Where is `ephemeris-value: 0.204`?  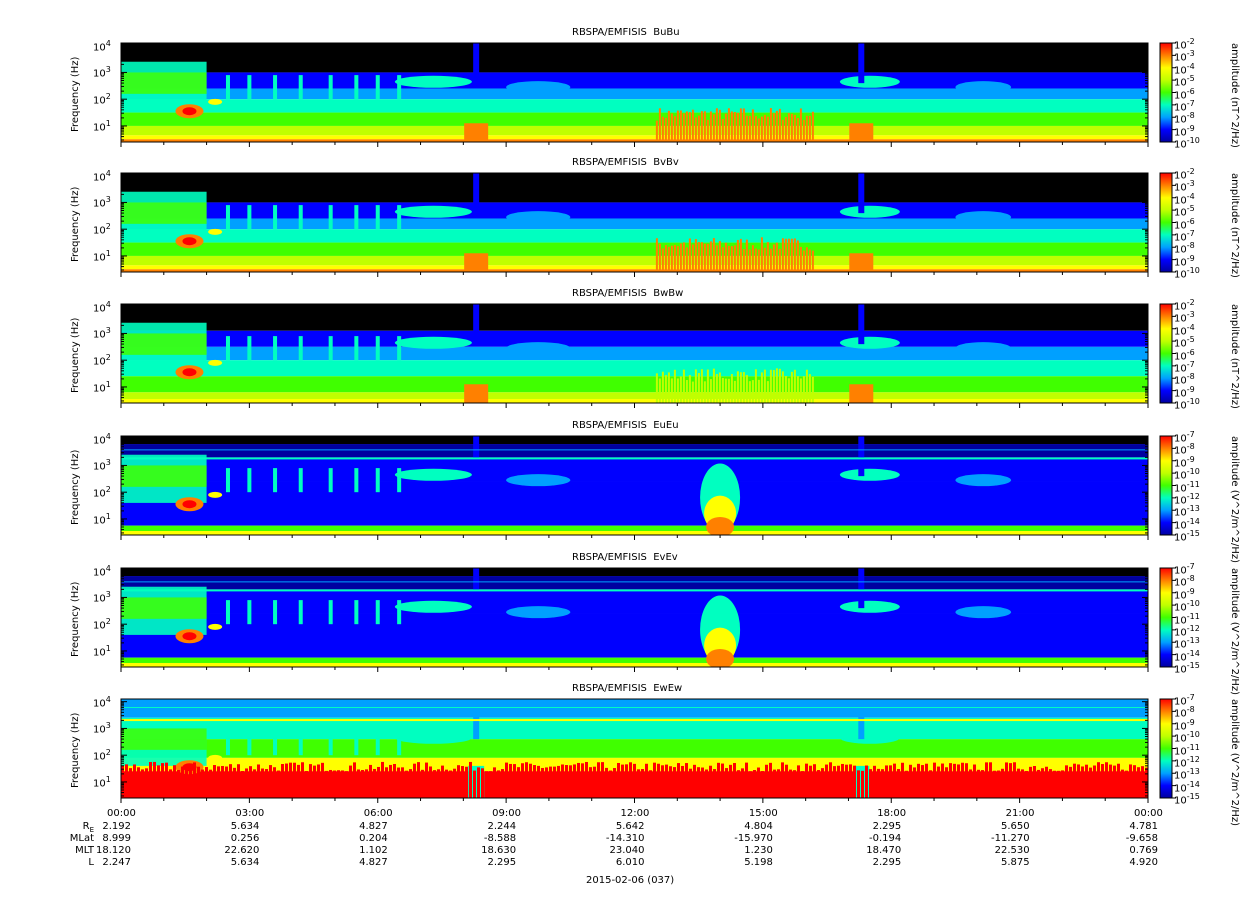 ephemeris-value: 0.204 is located at coordinates (373, 838).